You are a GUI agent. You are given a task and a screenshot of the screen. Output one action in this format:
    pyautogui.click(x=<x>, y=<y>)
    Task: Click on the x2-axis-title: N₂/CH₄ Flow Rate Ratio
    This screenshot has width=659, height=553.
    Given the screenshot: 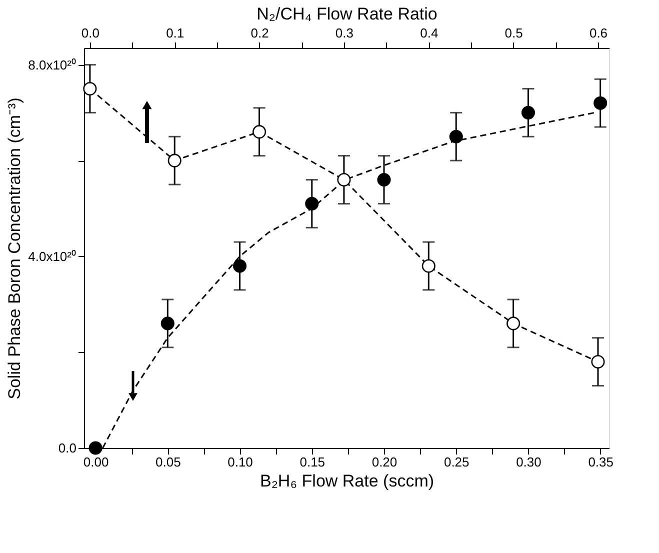 What is the action you would take?
    pyautogui.click(x=347, y=14)
    